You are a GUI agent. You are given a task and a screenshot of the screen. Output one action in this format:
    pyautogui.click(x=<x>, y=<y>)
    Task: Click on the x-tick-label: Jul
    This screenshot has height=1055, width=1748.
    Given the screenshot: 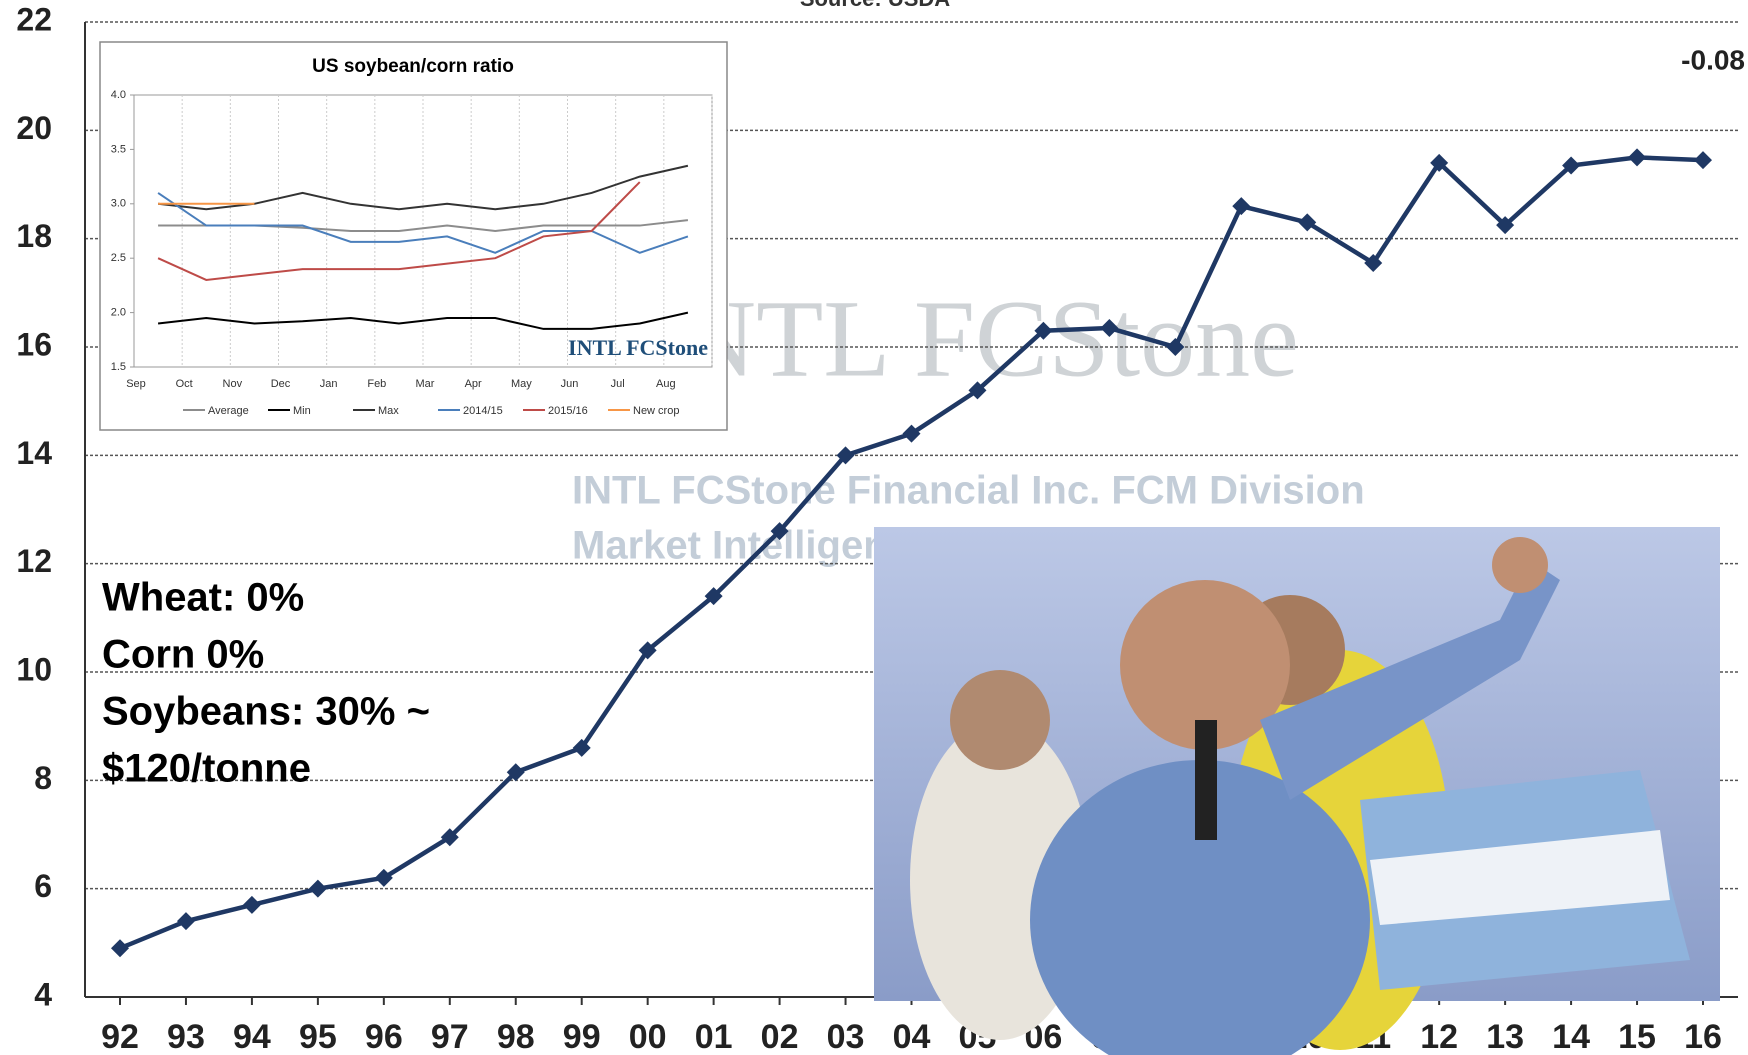 What is the action you would take?
    pyautogui.click(x=618, y=384)
    